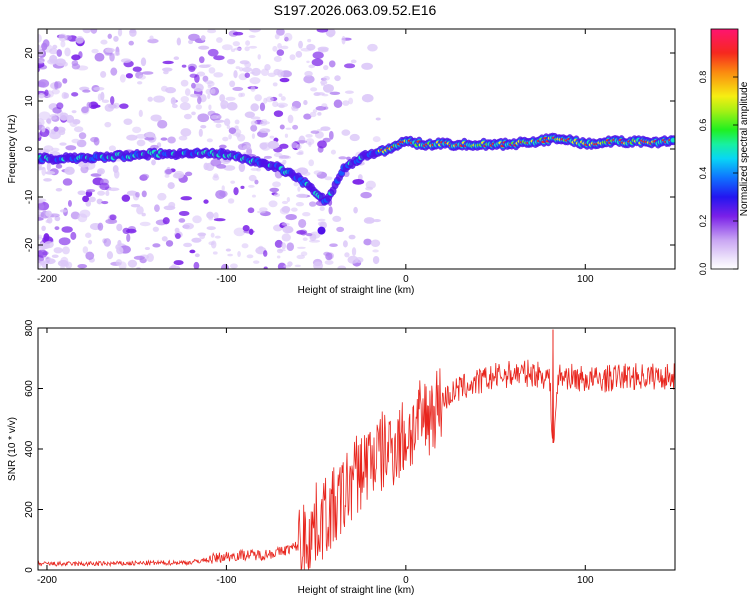  Describe the element at coordinates (585, 279) in the screenshot. I see `top-xtick-label: 100` at that location.